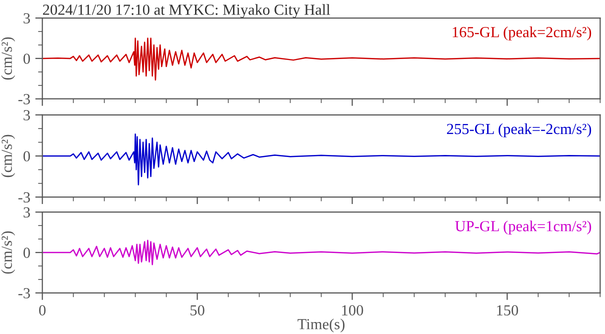 The height and width of the screenshot is (334, 605). What do you see at coordinates (321, 325) in the screenshot?
I see `x-axis-title: Time(s)` at bounding box center [321, 325].